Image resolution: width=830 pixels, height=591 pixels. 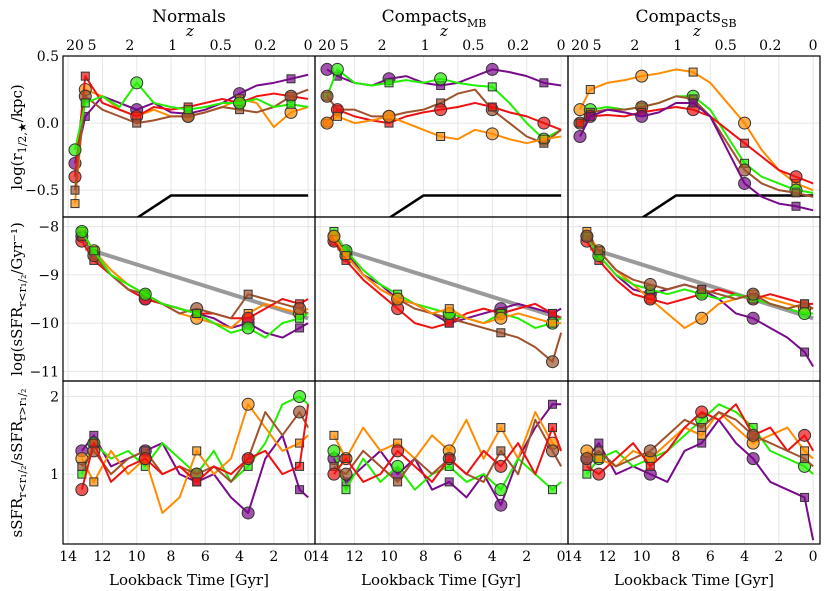 What do you see at coordinates (443, 31) in the screenshot?
I see `top-axis-label-col2: z` at bounding box center [443, 31].